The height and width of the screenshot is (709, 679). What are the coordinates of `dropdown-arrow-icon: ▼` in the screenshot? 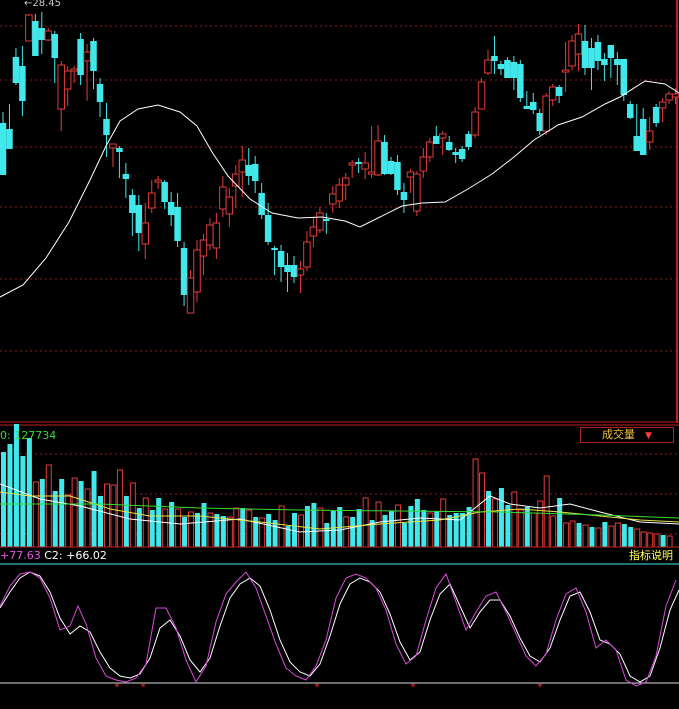 It's located at (648, 436).